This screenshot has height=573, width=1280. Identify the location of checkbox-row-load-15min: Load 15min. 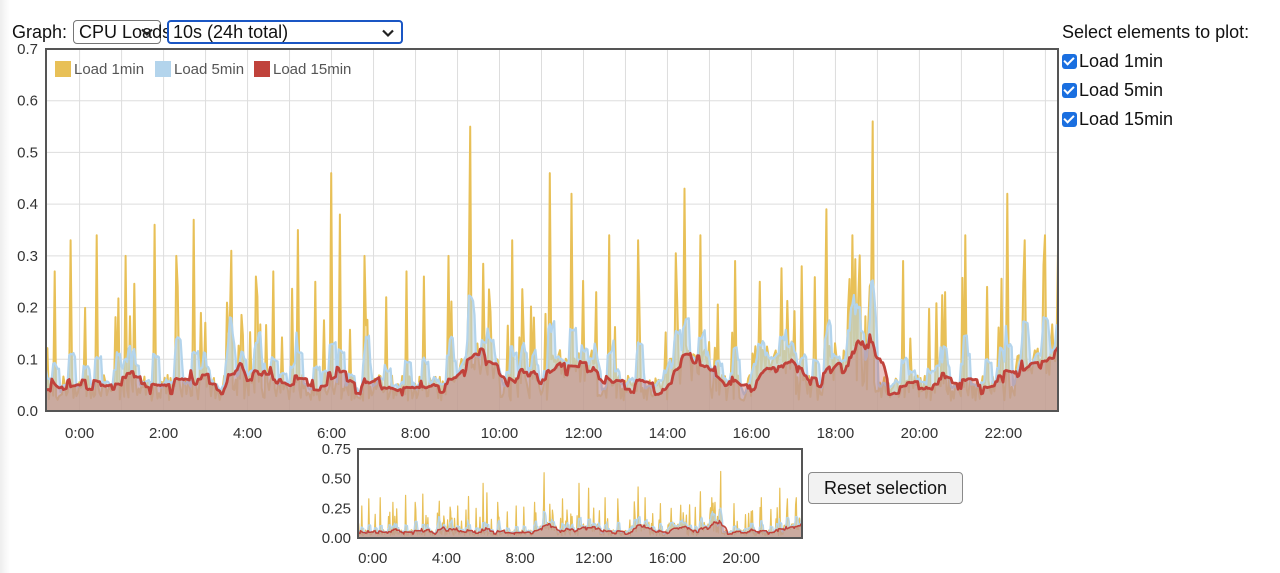
(1155, 119).